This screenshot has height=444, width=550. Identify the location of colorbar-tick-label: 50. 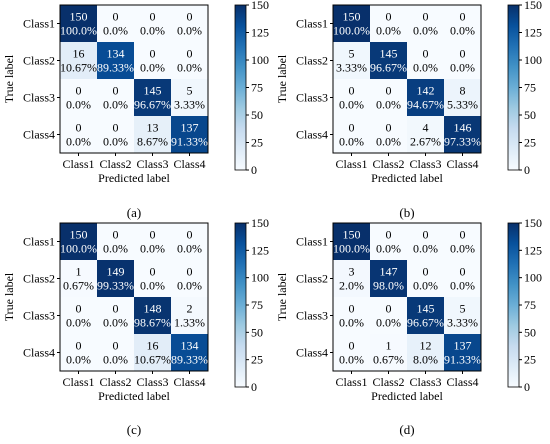
(530, 115).